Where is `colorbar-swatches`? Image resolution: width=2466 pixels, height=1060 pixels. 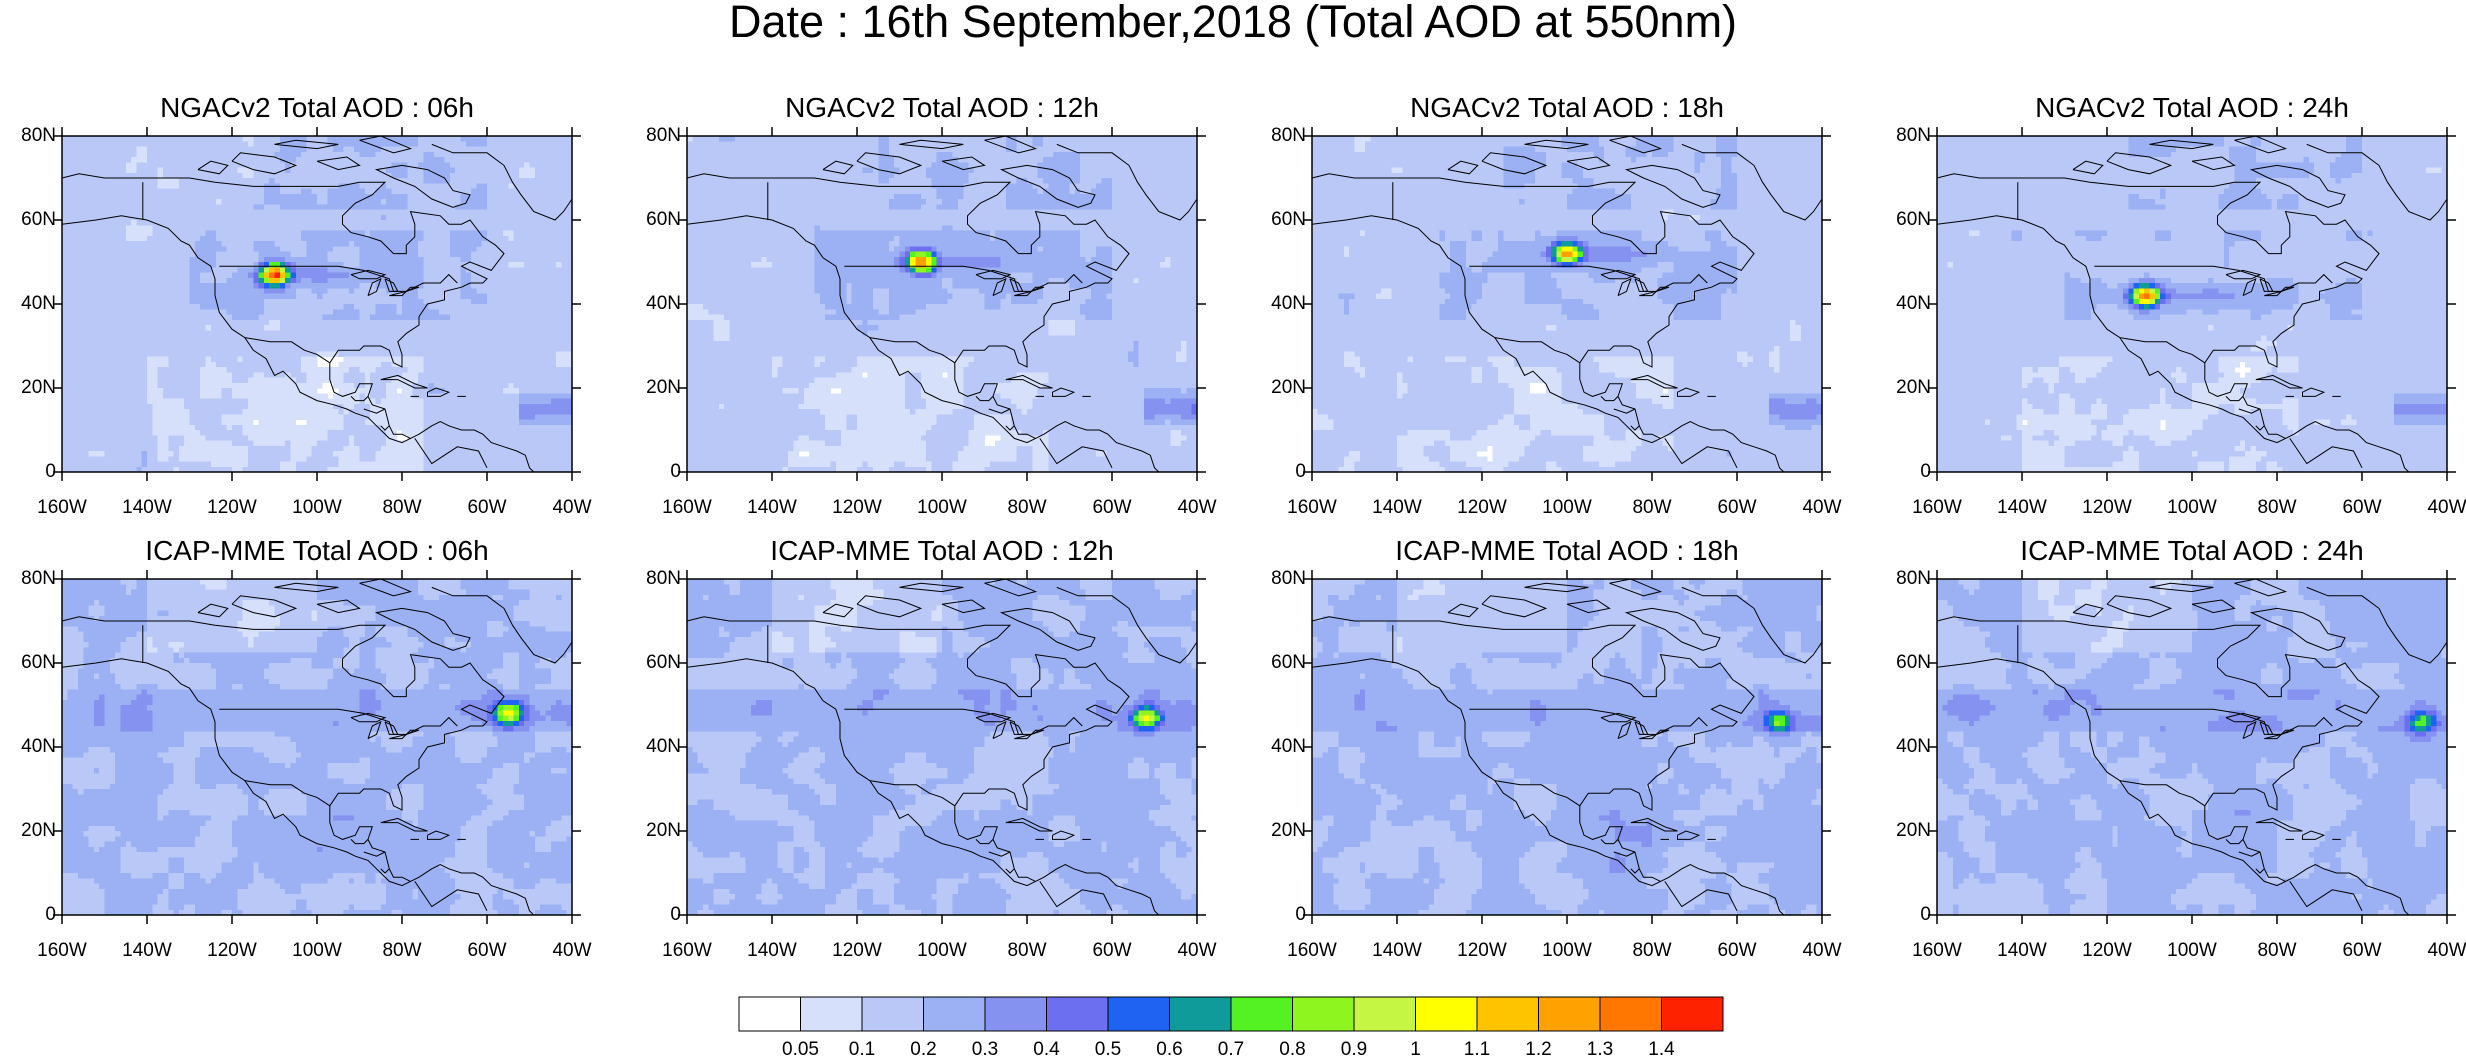
colorbar-swatches is located at coordinates (1231, 1014).